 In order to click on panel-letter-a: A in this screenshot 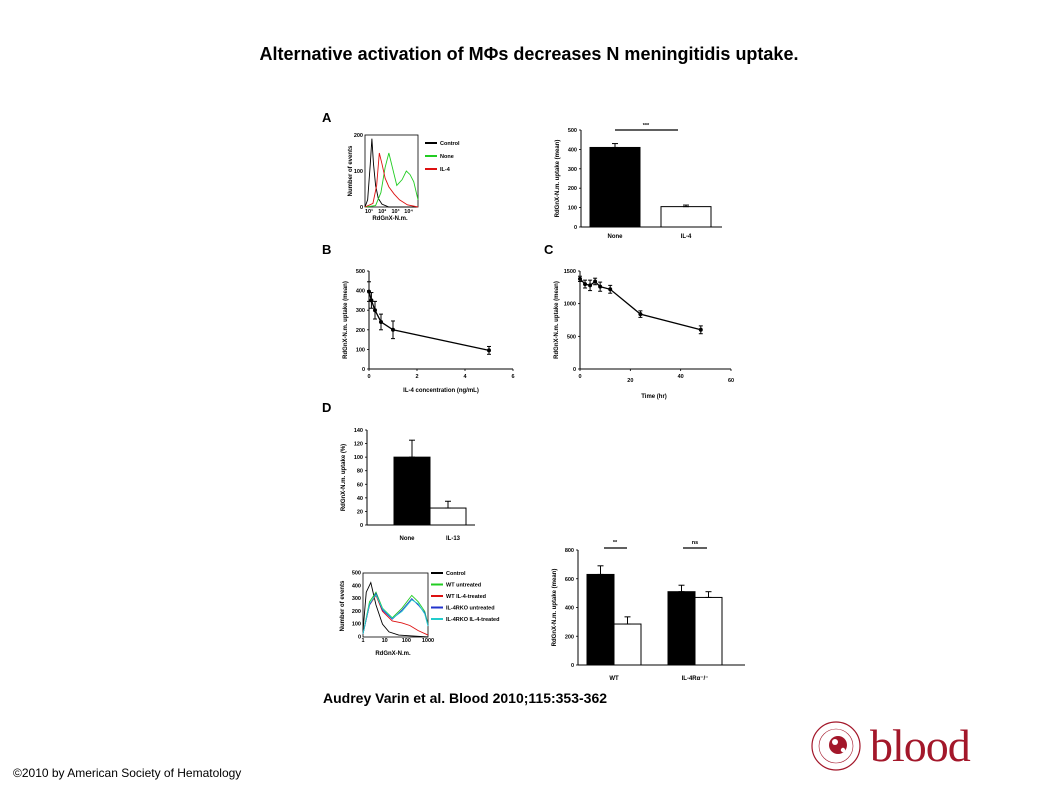, I will do `click(327, 117)`.